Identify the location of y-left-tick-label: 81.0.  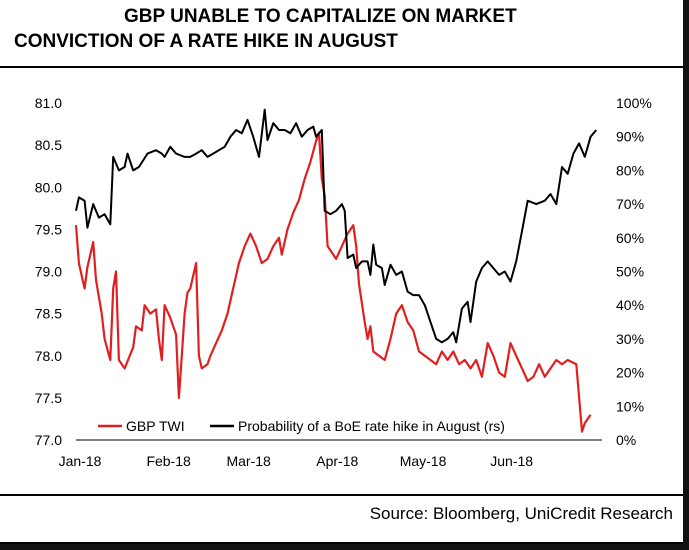
(48, 103).